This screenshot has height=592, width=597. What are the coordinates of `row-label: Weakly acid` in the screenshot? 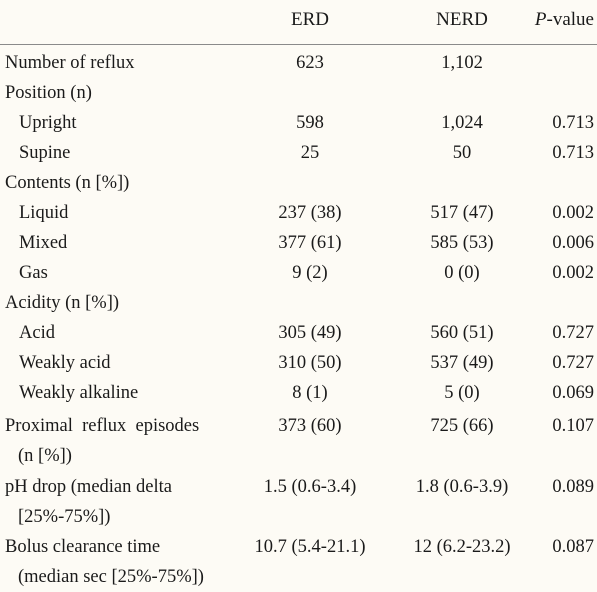 It's located at (65, 363).